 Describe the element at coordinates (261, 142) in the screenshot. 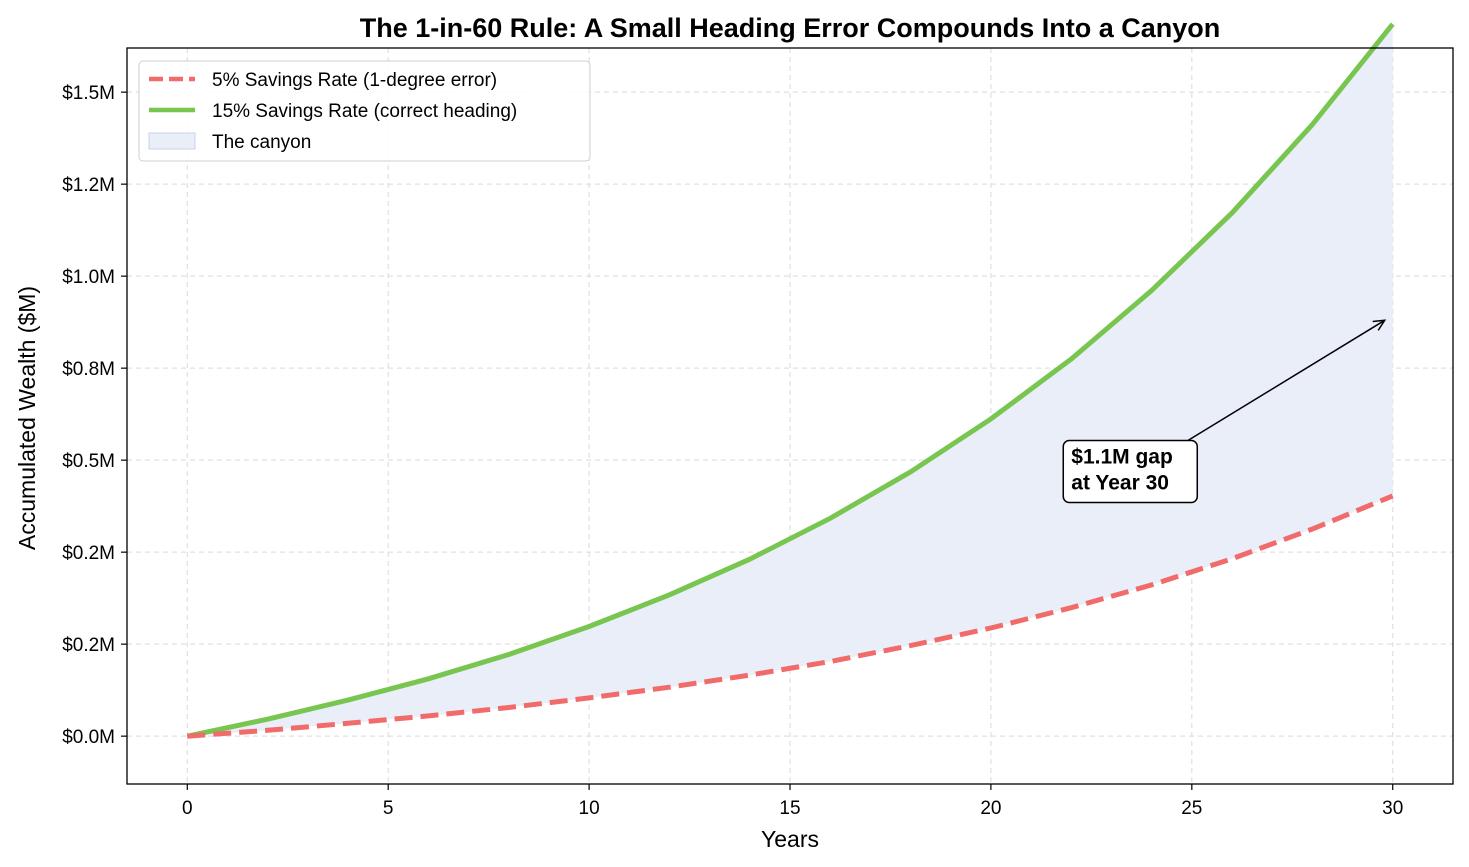

I see `legend-label-canyon: The canyon` at that location.